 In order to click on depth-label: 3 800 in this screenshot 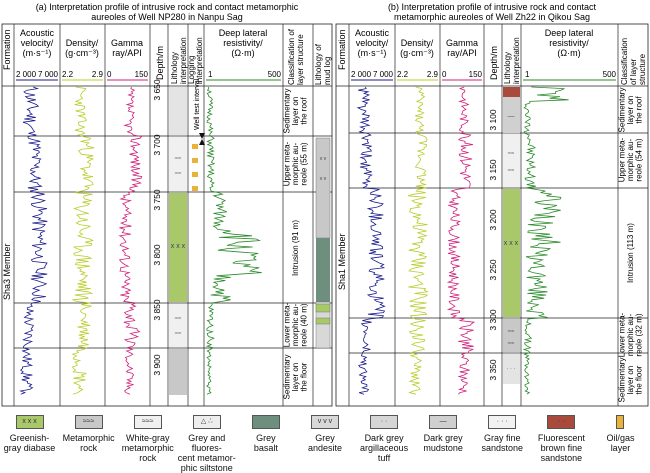, I will do `click(157, 255)`.